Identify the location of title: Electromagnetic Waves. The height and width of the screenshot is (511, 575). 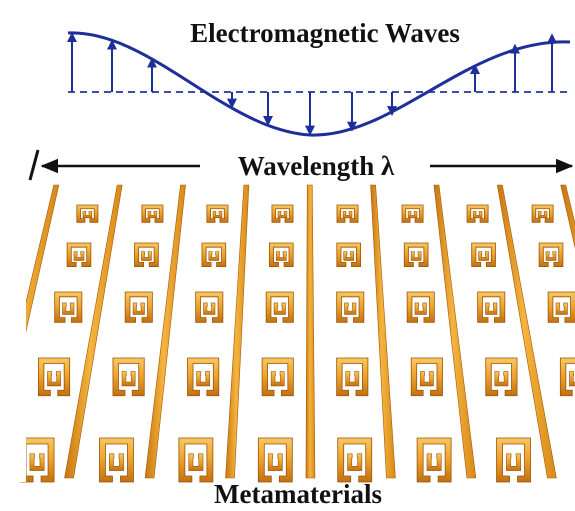
(325, 33).